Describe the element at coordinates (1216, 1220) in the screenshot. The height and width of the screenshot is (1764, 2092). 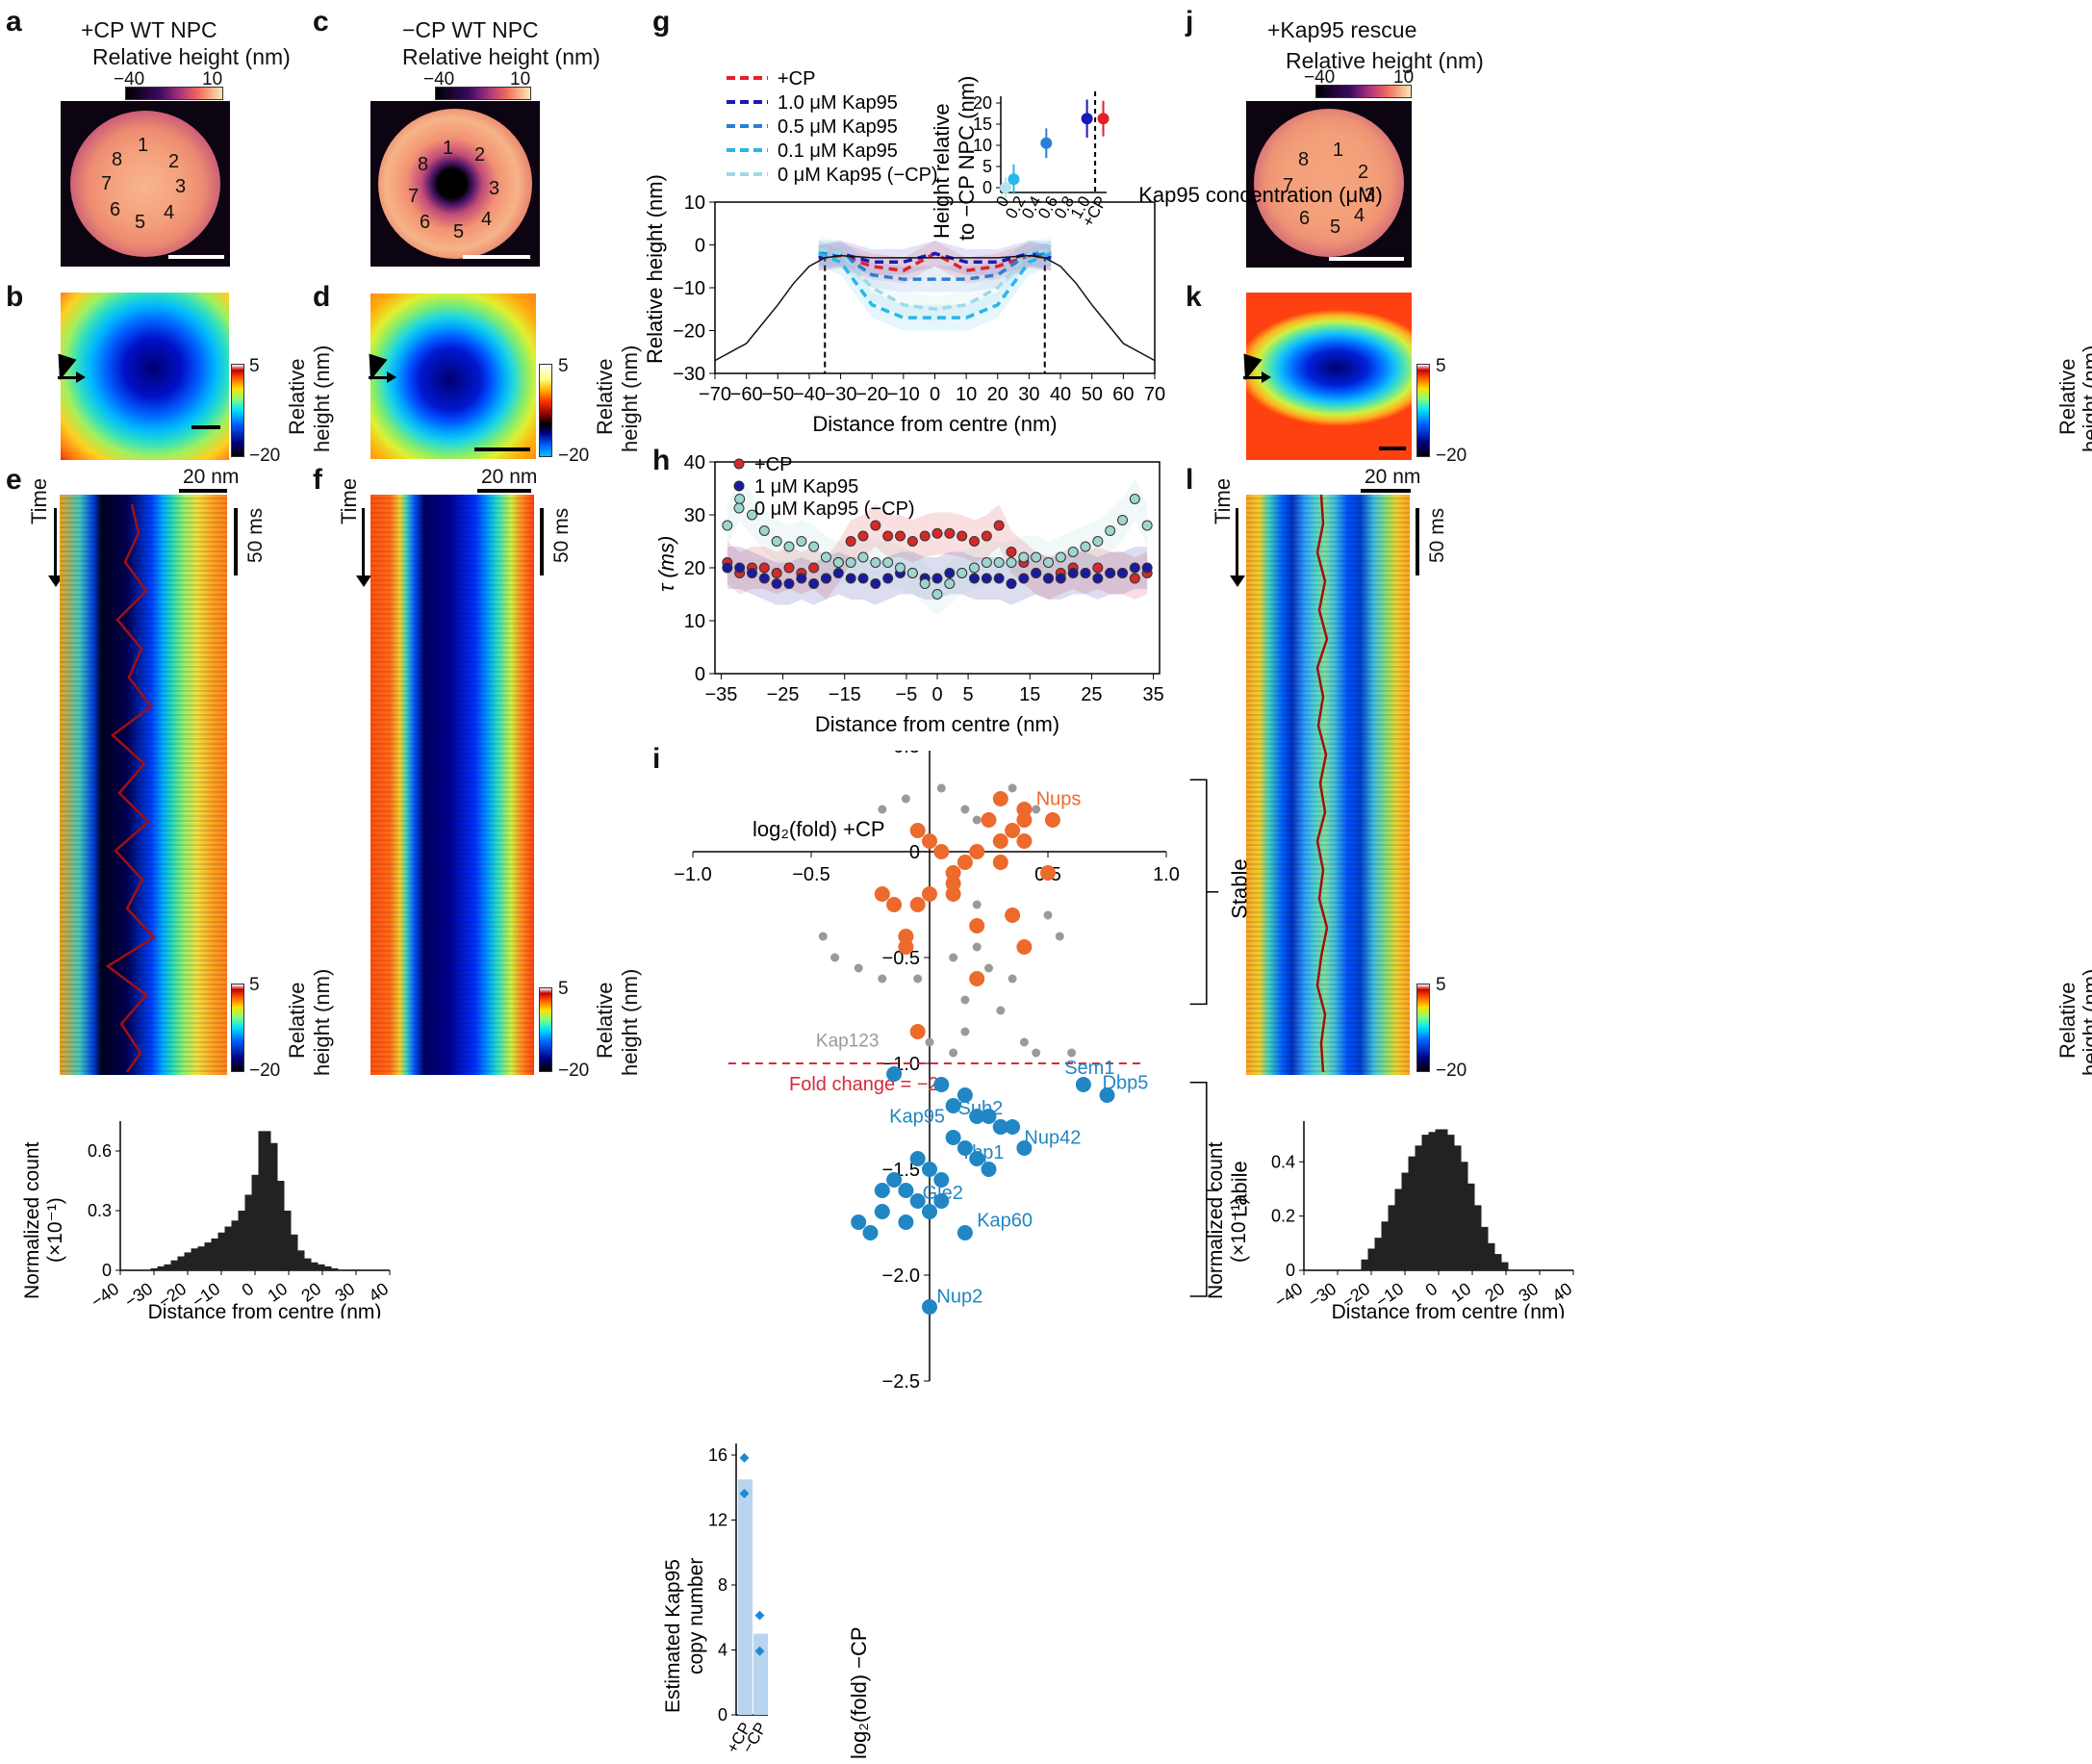
I see `y-axis-label: Normalized count` at that location.